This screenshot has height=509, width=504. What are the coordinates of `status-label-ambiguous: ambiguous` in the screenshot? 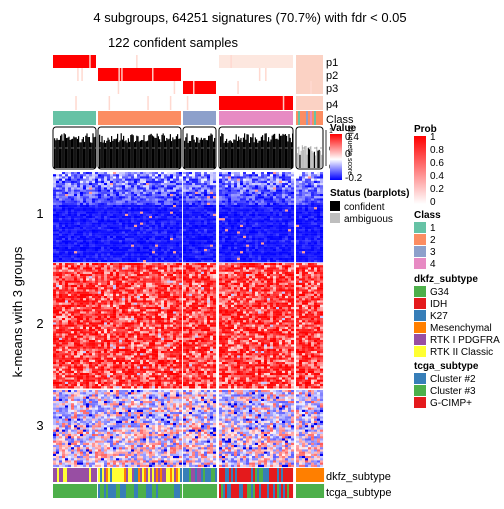 It's located at (368, 219).